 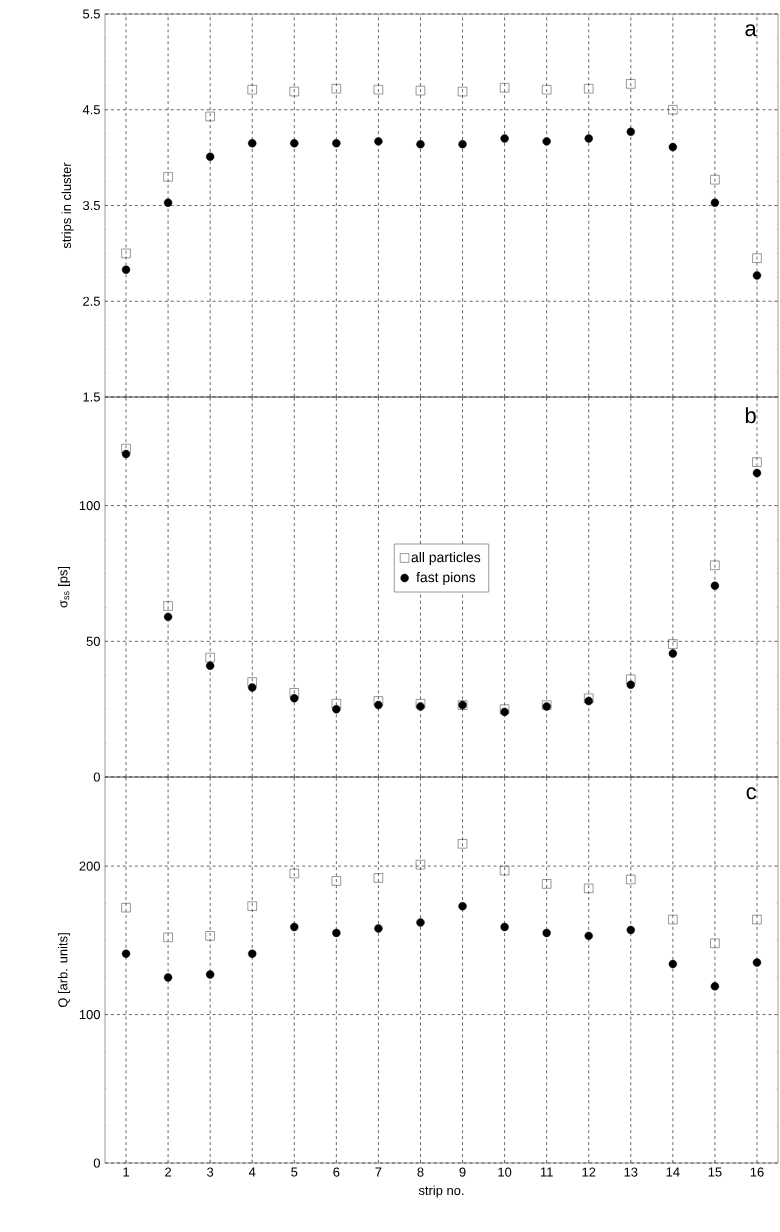 I want to click on y-axis-title: Q [arb. units], so click(x=64, y=970).